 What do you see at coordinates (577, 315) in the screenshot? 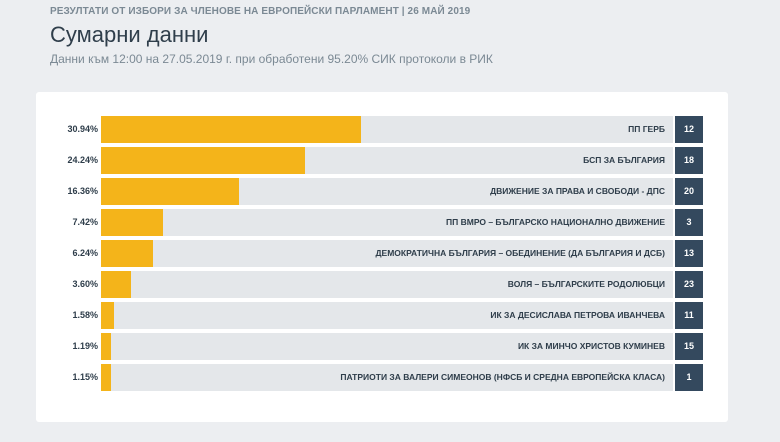
I see `party-name: ИК ЗА ДЕСИСЛАВА ПЕТРОВА ИВАНЧЕВА` at bounding box center [577, 315].